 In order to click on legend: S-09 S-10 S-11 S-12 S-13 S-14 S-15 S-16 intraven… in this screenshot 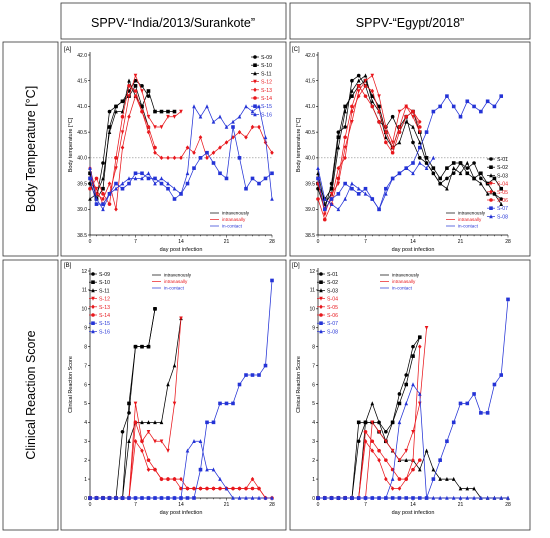, I will do `click(140, 303)`.